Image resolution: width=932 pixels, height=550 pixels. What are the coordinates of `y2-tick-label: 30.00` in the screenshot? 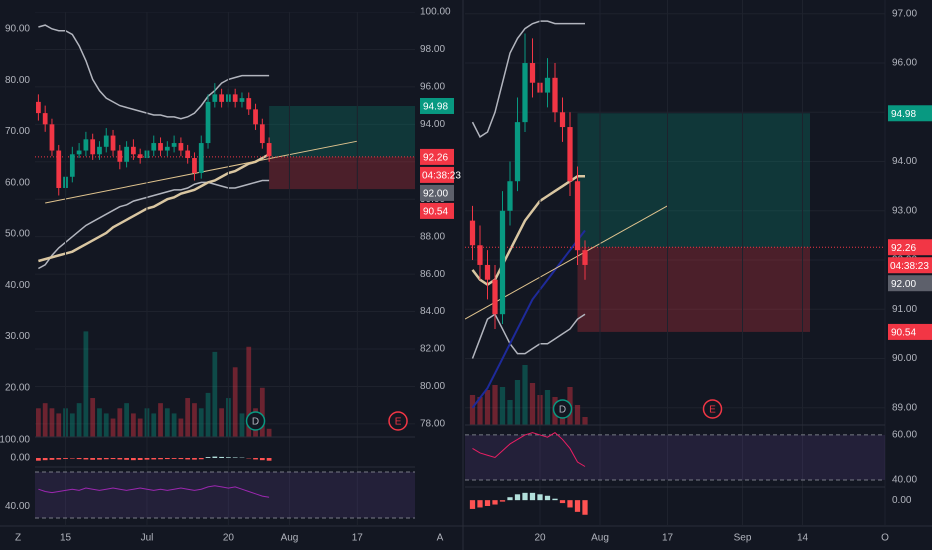 It's located at (17, 336).